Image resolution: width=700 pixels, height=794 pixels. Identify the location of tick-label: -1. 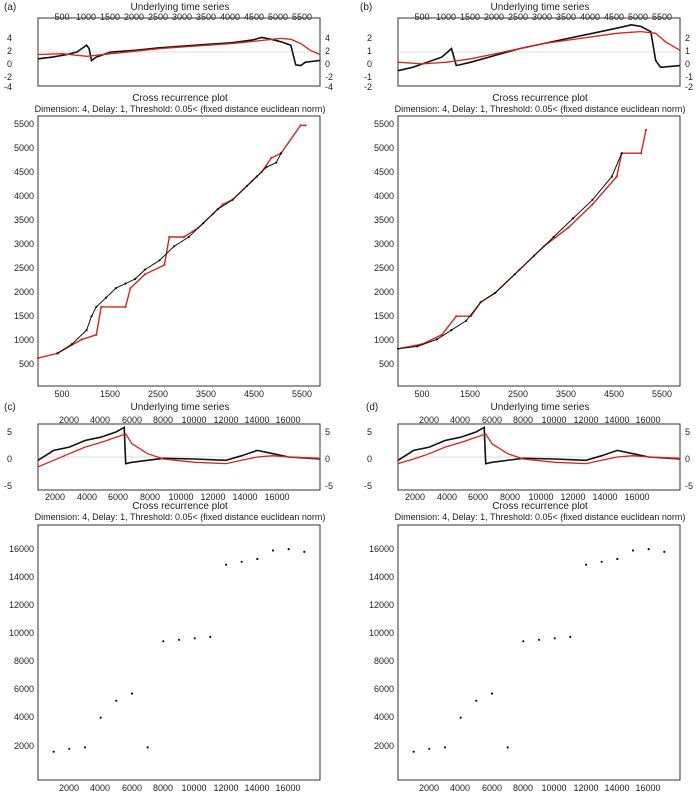
(368, 77).